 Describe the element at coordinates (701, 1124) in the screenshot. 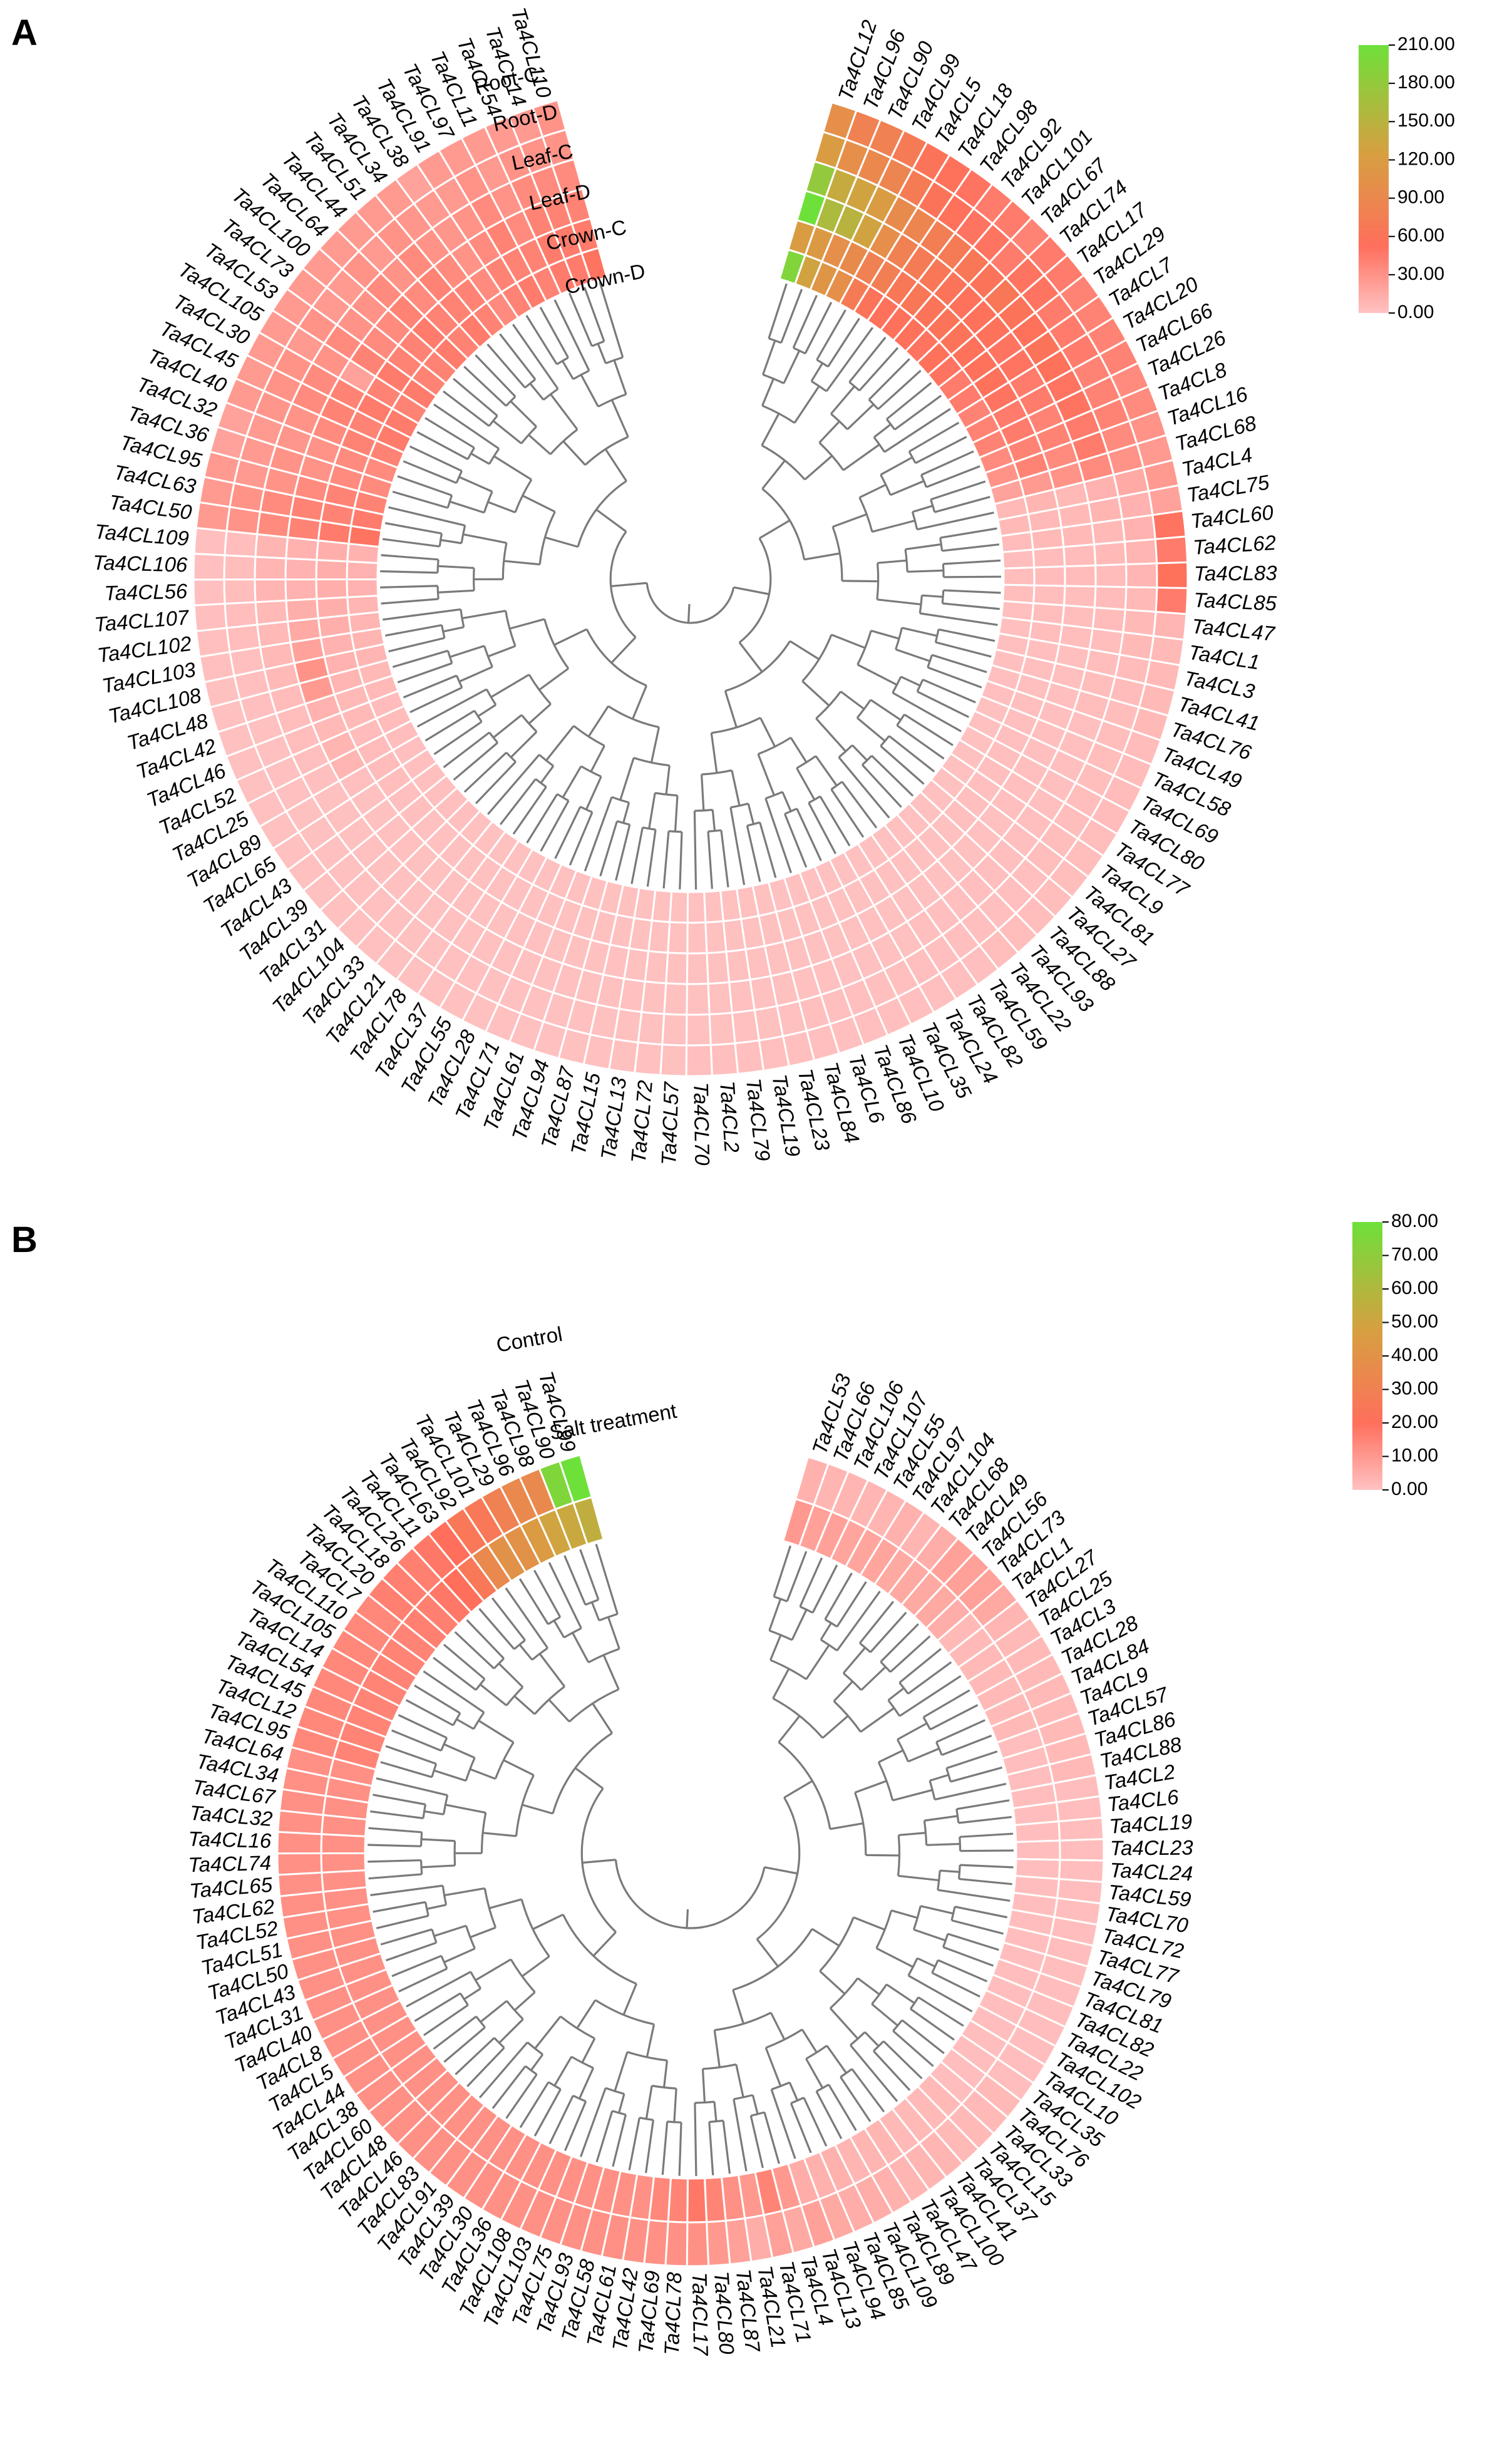

I see `gene-label: Ta4CL70` at that location.